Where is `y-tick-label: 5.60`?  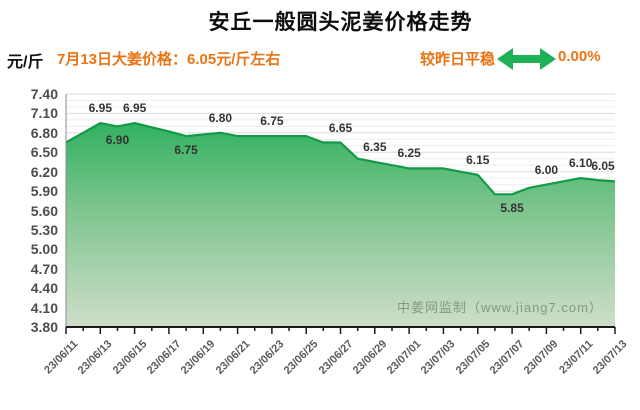
y-tick-label: 5.60 is located at coordinates (44, 210).